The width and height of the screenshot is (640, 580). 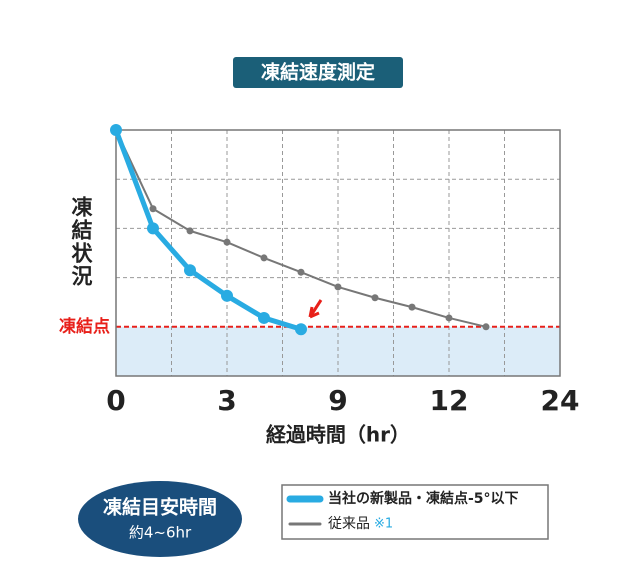 I want to click on x-tick-label: 12, so click(x=449, y=400).